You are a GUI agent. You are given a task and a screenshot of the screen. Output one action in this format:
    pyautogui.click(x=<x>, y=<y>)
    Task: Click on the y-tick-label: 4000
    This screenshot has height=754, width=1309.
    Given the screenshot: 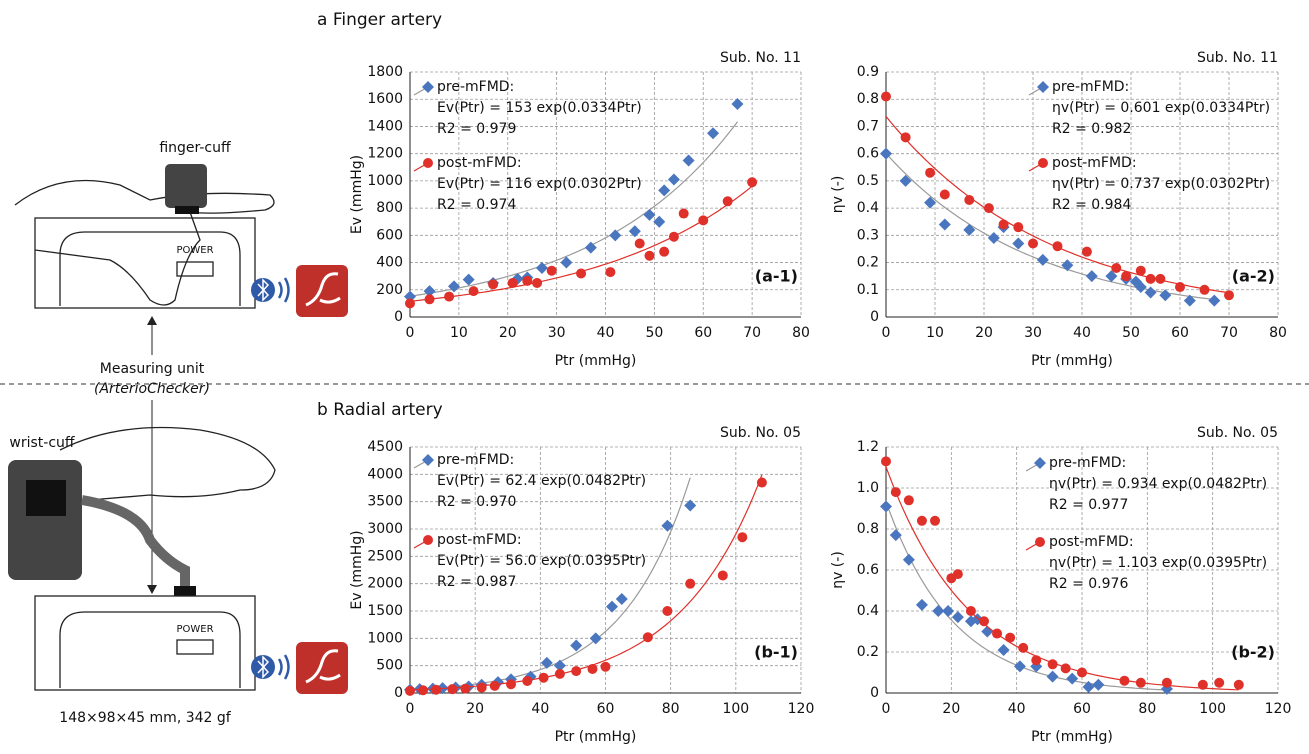 What is the action you would take?
    pyautogui.click(x=385, y=474)
    